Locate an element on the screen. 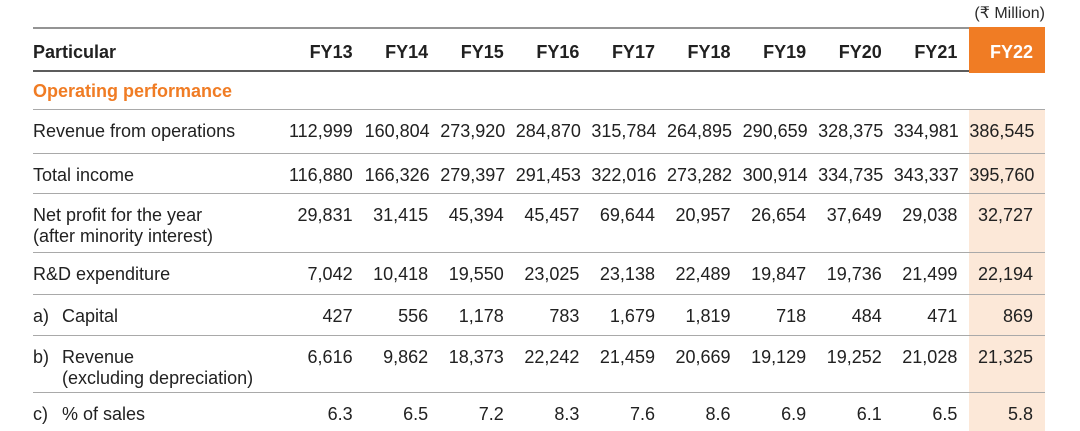 The height and width of the screenshot is (431, 1080). cell-value: 8.6 is located at coordinates (718, 413).